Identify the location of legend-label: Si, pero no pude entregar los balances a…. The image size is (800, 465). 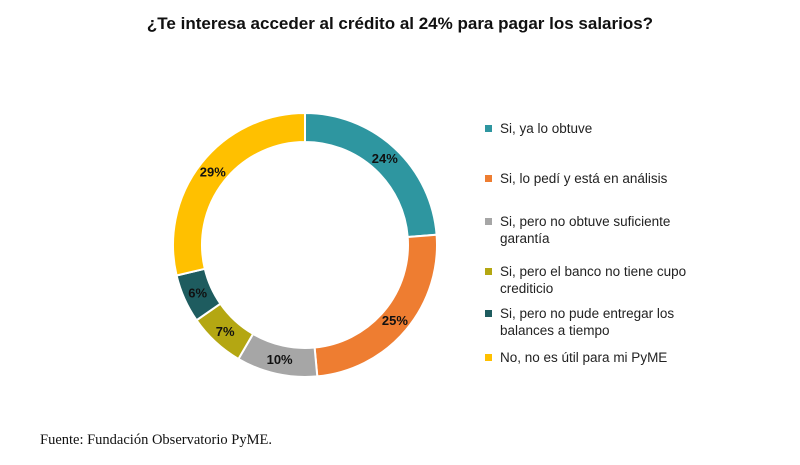
(587, 322).